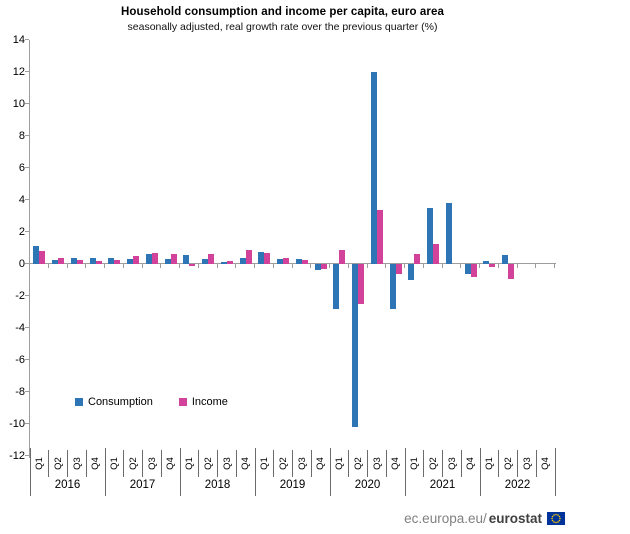 Image resolution: width=630 pixels, height=534 pixels. What do you see at coordinates (189, 463) in the screenshot?
I see `quarter-label-2018-Q1: Q1` at bounding box center [189, 463].